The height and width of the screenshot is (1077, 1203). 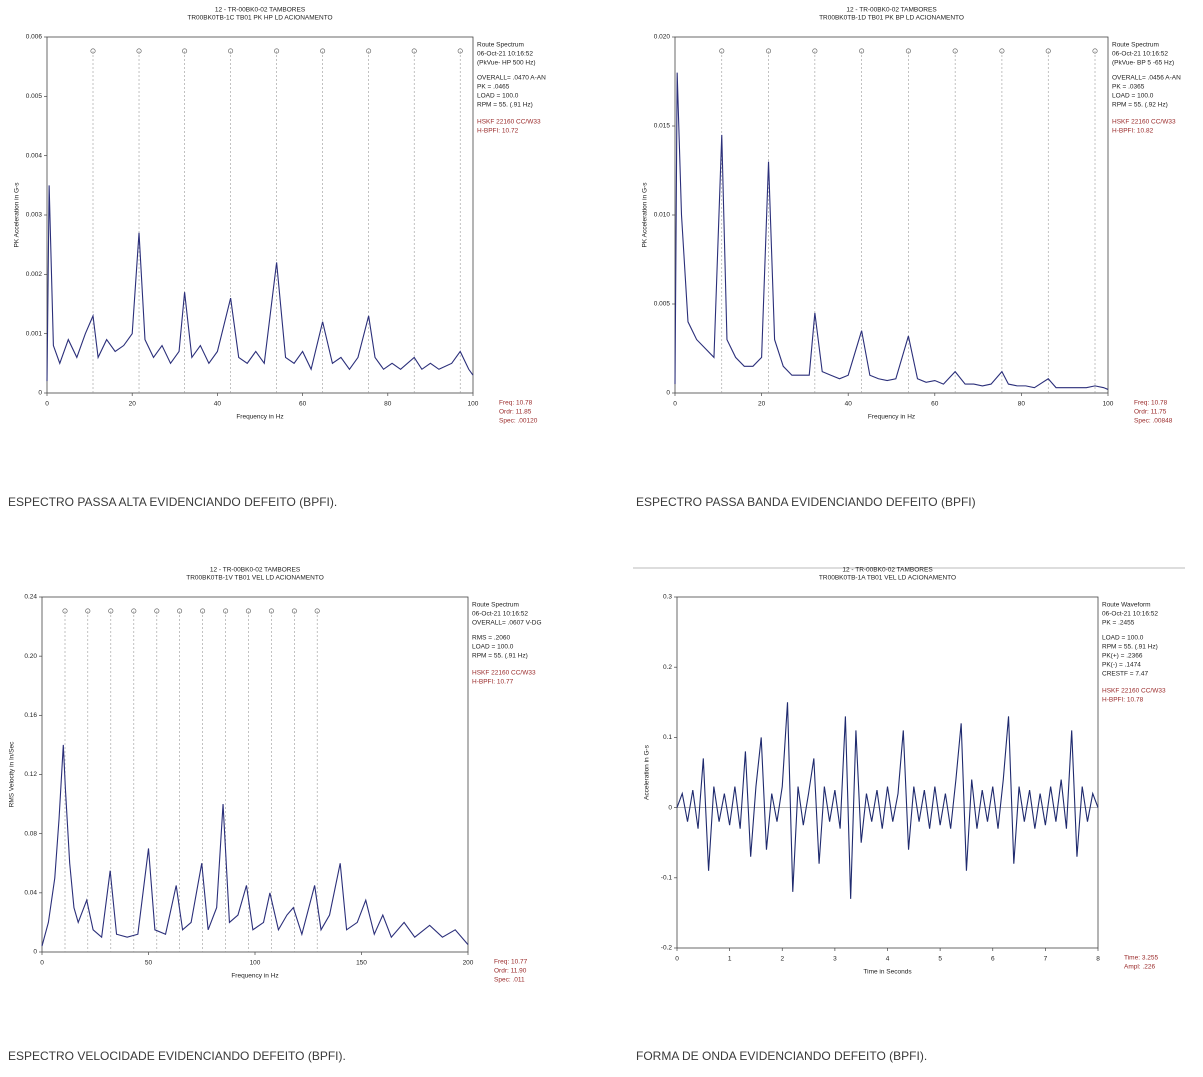 What do you see at coordinates (887, 578) in the screenshot?
I see `chart-subtitle: TR00BK0TB-1A TB01 VEL LD ACIONAMENTO` at bounding box center [887, 578].